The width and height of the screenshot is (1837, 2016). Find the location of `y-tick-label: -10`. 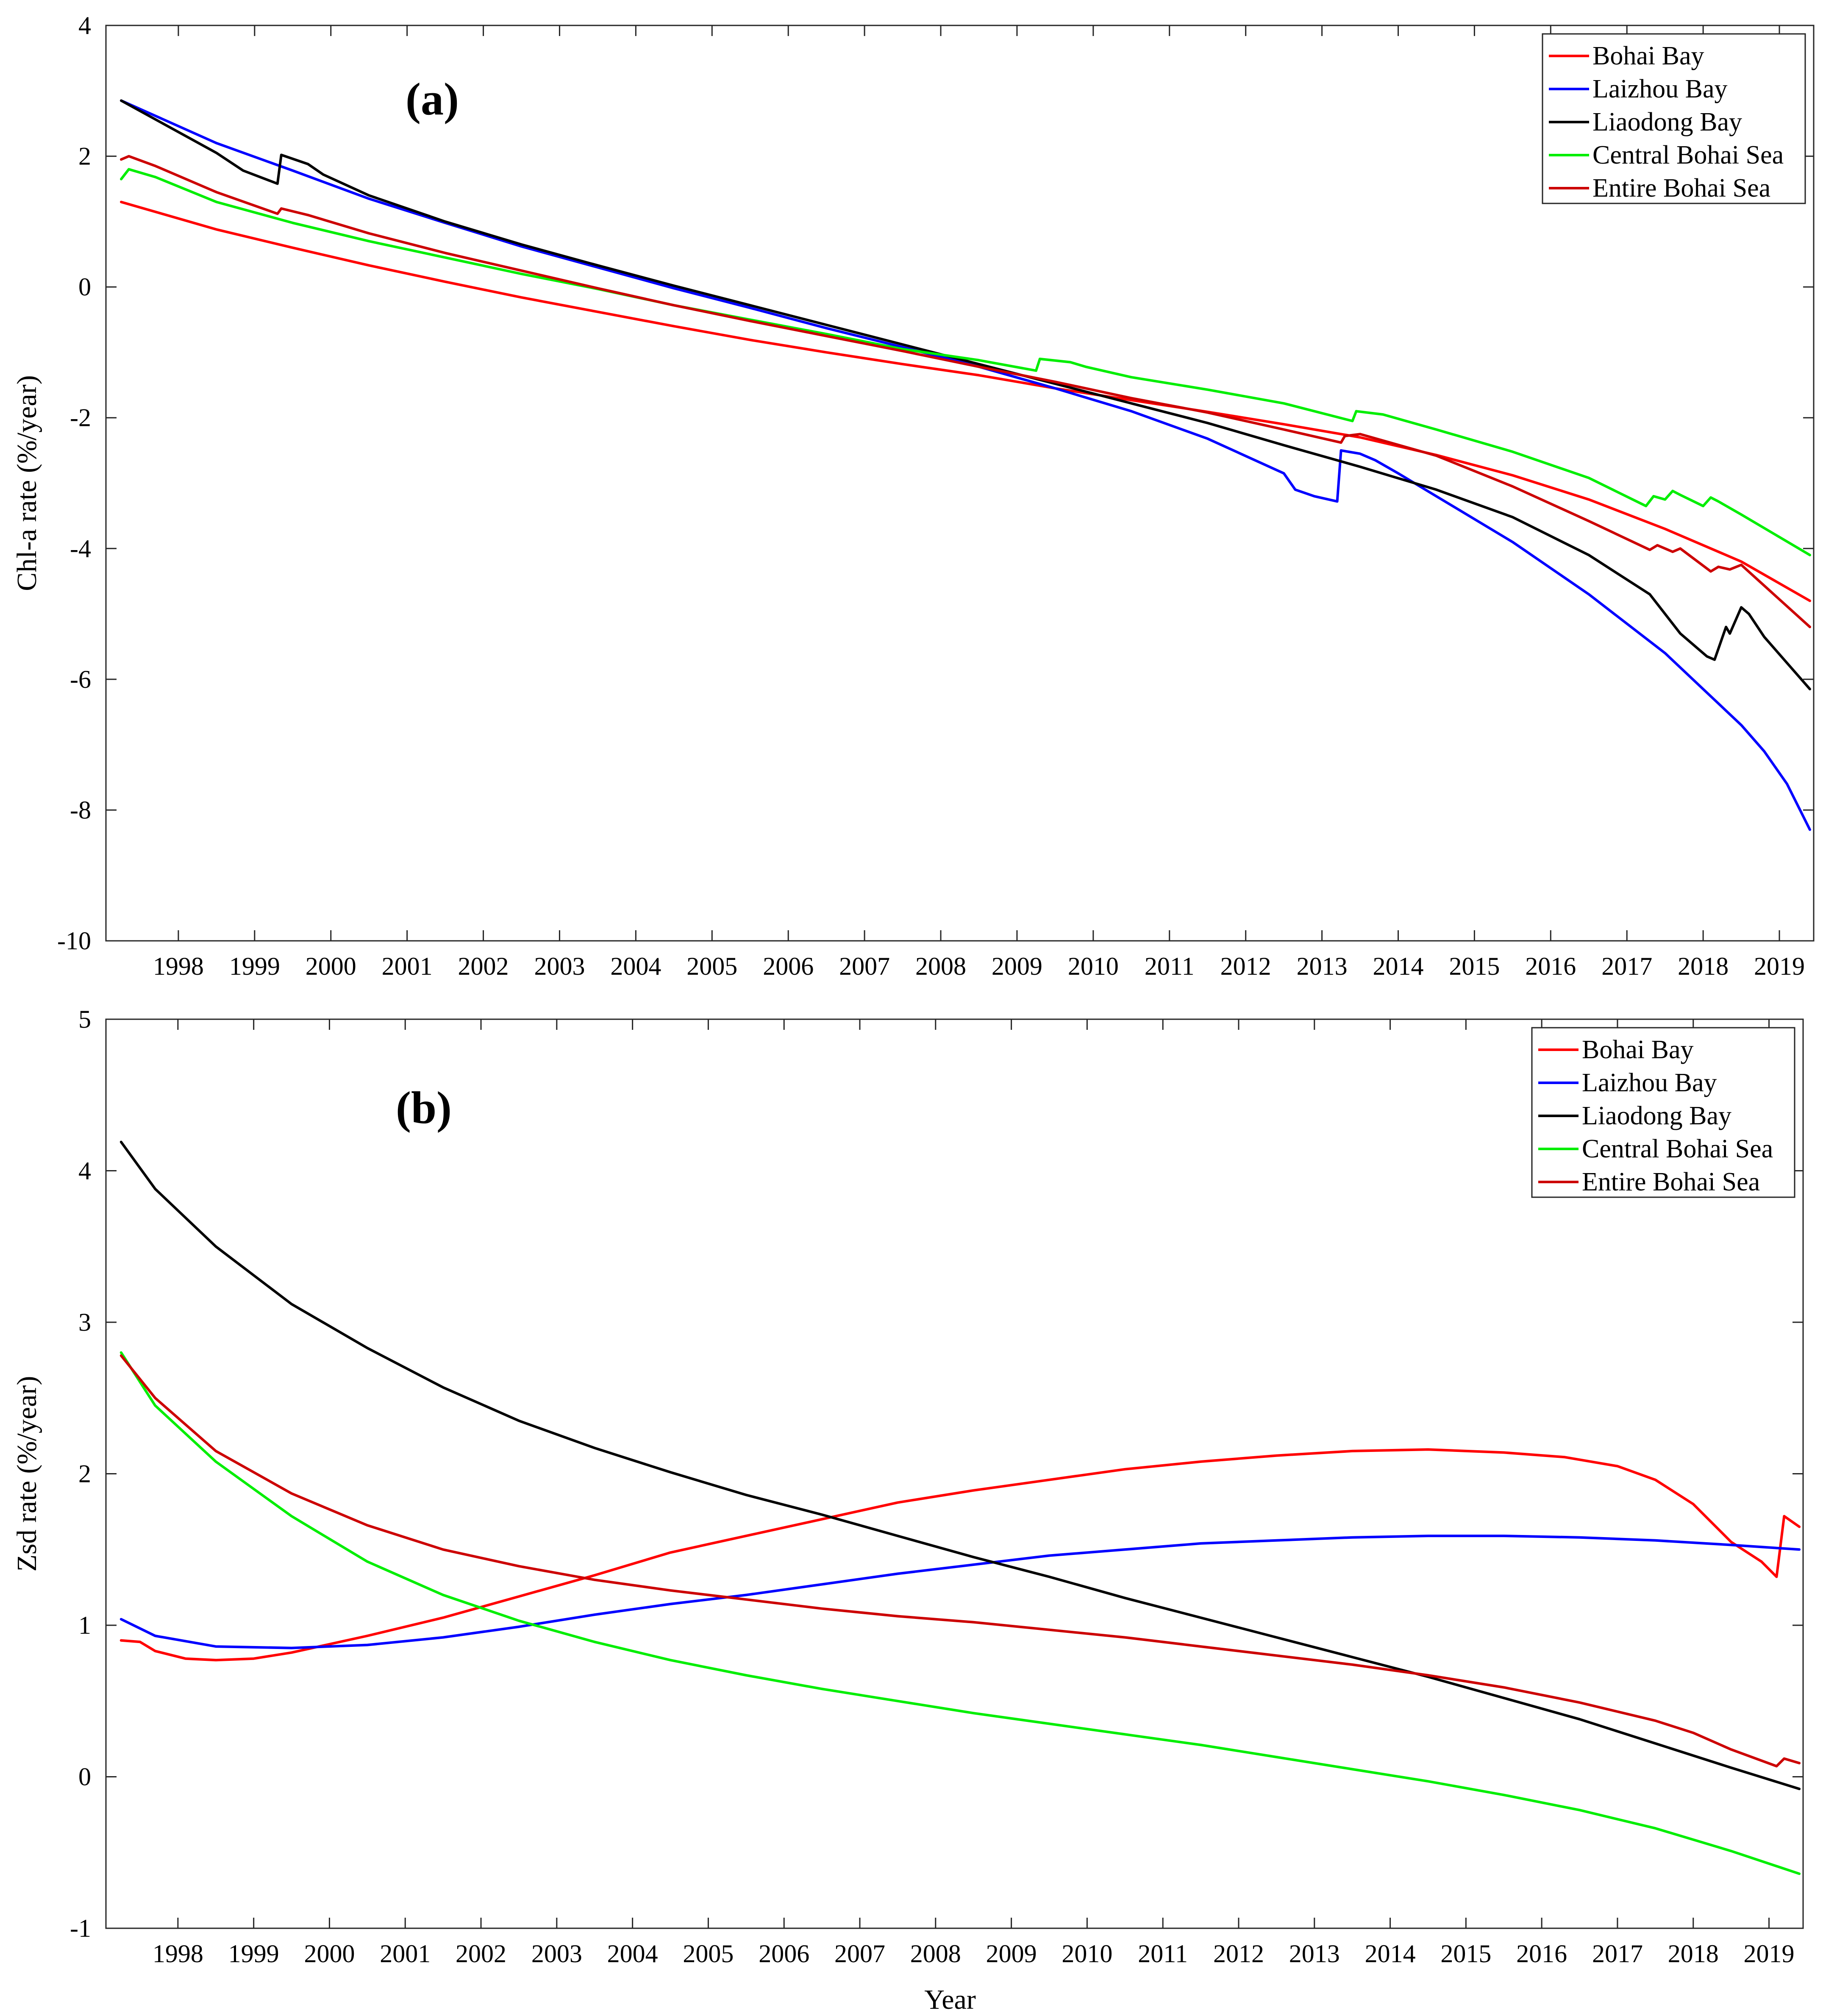

y-tick-label: -10 is located at coordinates (74, 941).